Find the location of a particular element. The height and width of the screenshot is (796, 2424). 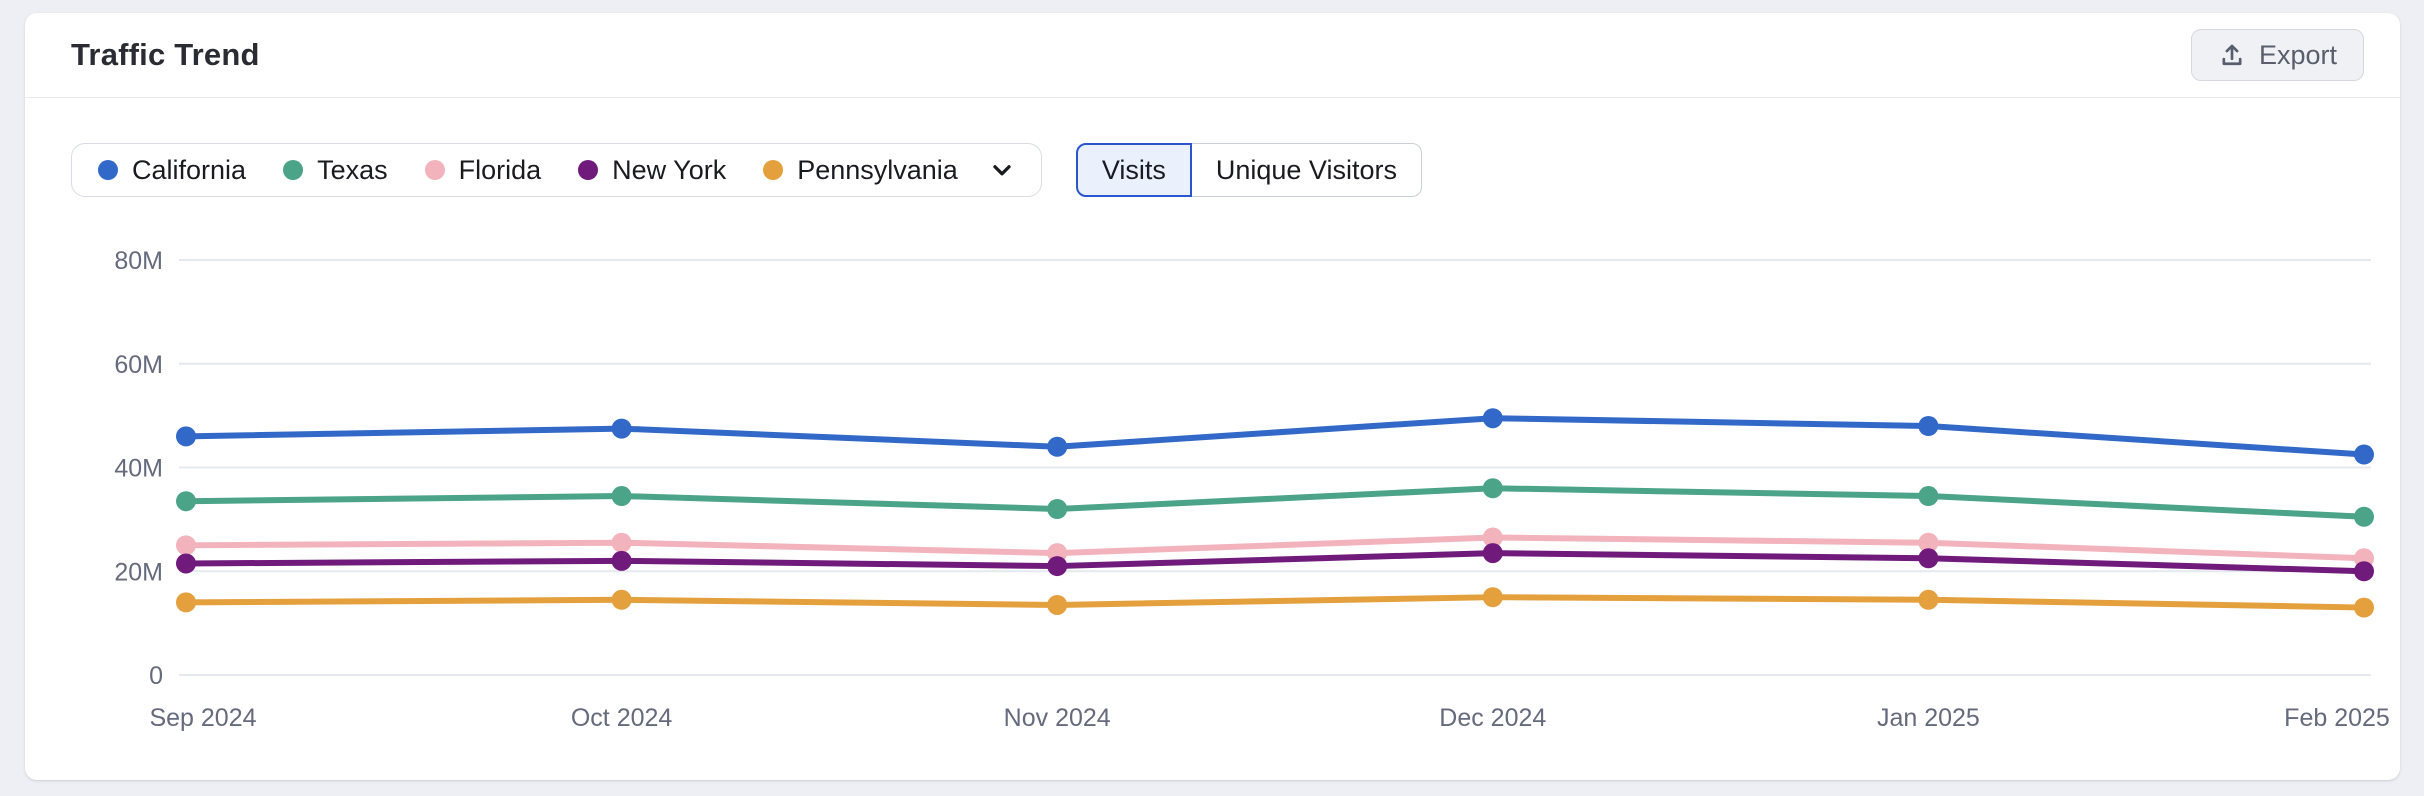

y-tick-label: 80M is located at coordinates (138, 261).